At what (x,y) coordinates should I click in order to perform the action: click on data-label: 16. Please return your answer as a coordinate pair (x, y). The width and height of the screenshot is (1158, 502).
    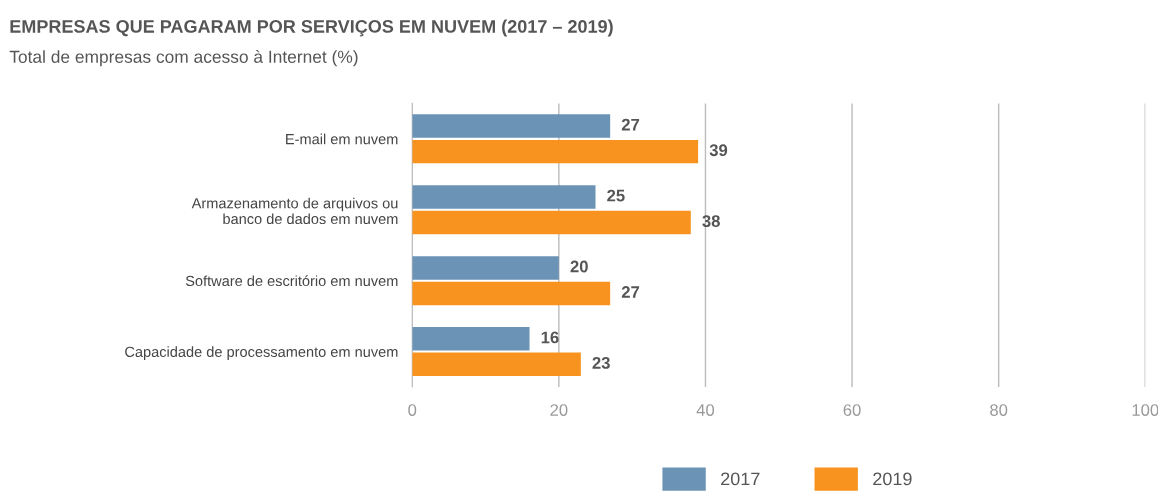
    Looking at the image, I should click on (550, 337).